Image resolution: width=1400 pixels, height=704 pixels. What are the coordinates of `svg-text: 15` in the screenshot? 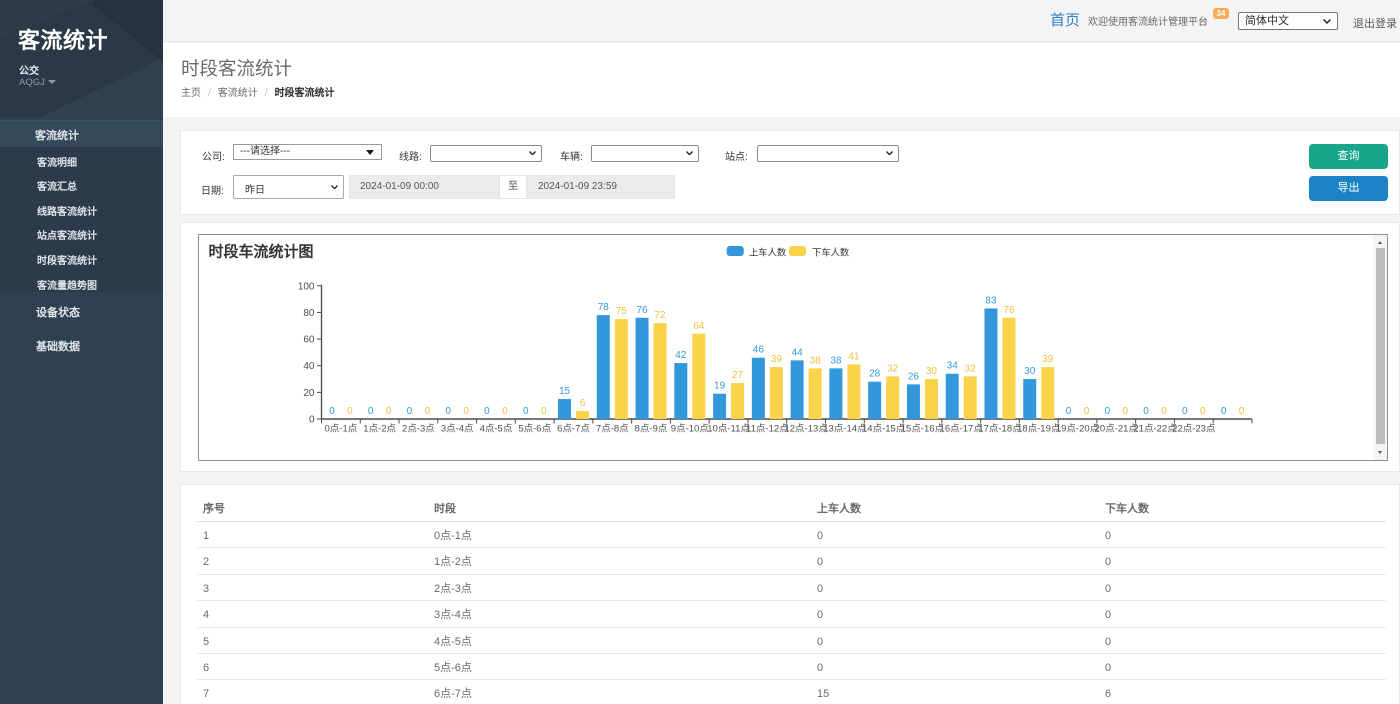 It's located at (565, 391).